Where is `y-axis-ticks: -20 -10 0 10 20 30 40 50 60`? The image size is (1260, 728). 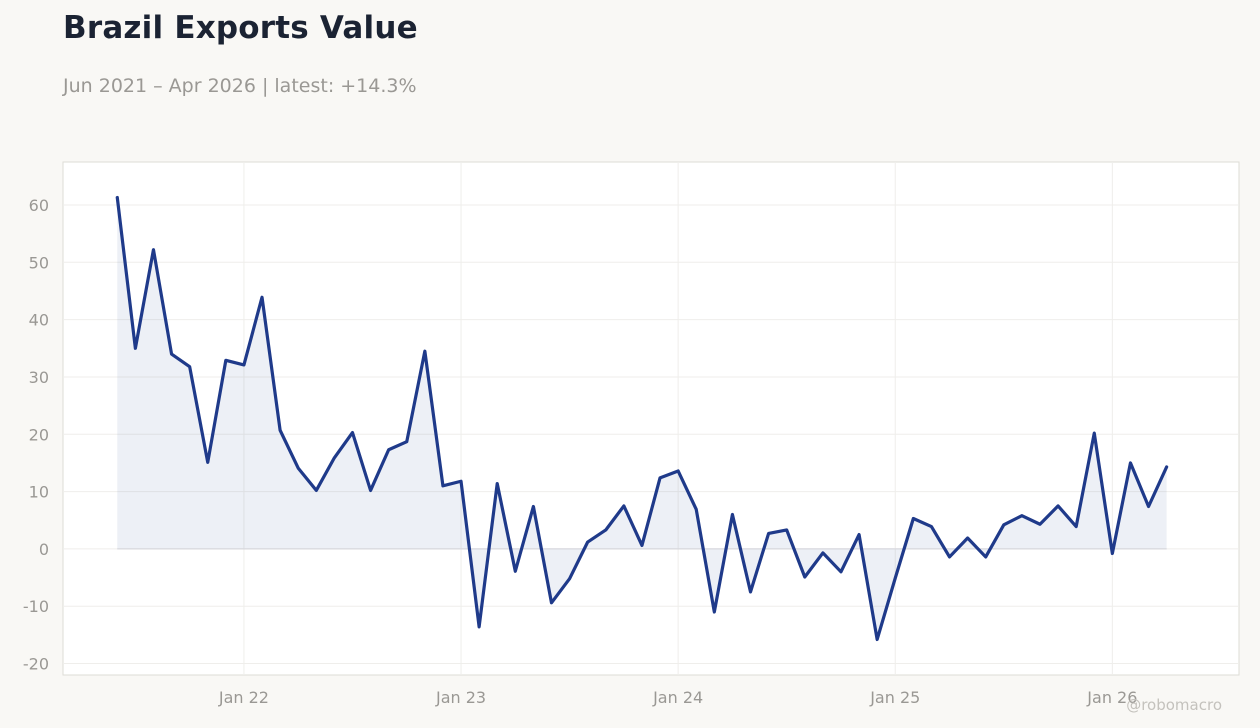
y-axis-ticks: -20 -10 0 10 20 30 40 50 60 is located at coordinates (36, 435).